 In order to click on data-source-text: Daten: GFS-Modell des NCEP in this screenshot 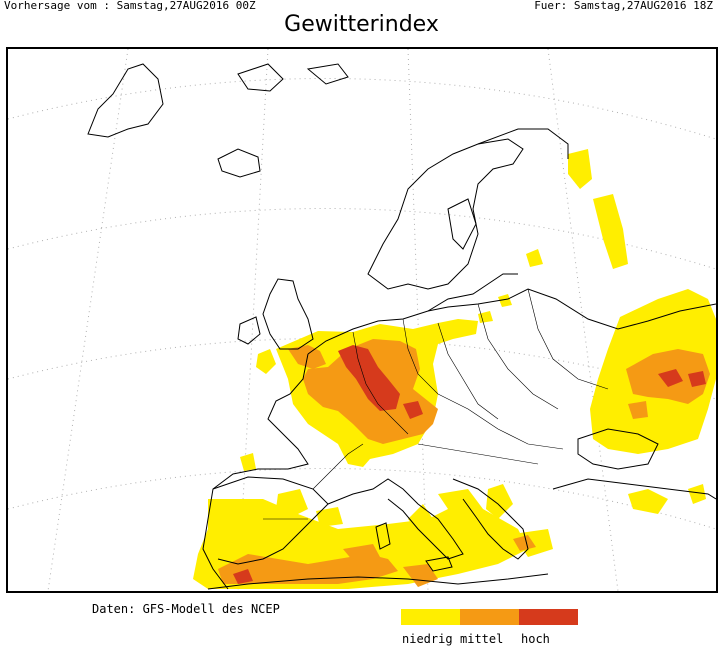, I will do `click(186, 609)`.